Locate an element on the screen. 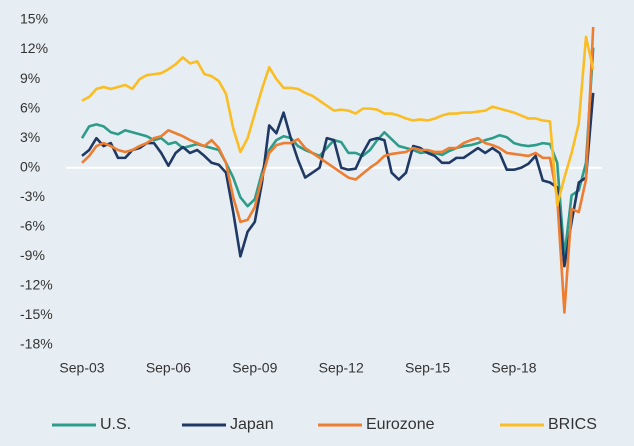 The image size is (634, 446). y-tick-label: -3% is located at coordinates (32, 196).